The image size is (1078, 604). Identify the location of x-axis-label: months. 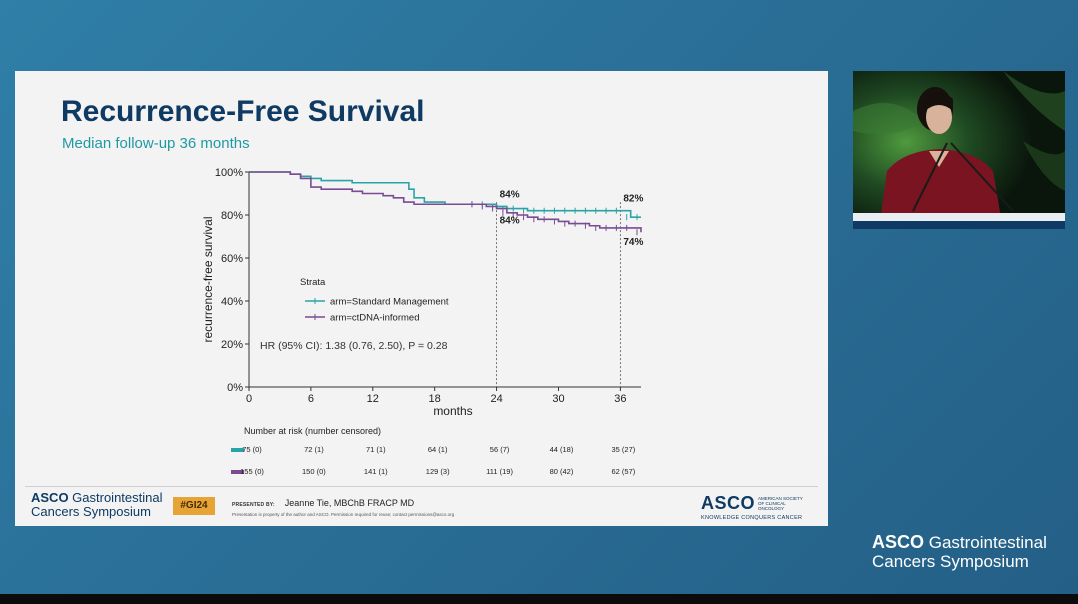
(452, 411).